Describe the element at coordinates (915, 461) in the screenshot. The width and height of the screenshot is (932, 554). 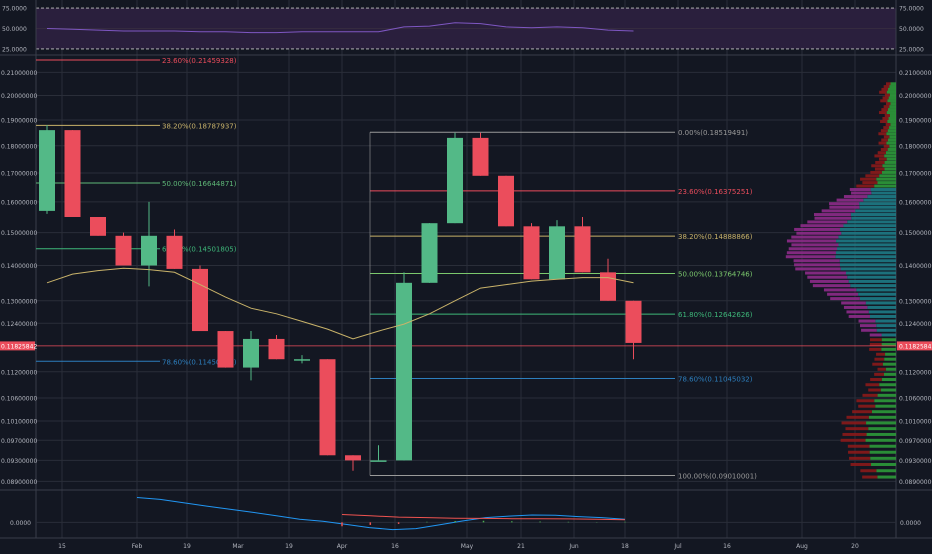
I see `price-axis-label-right: 0.09300000` at that location.